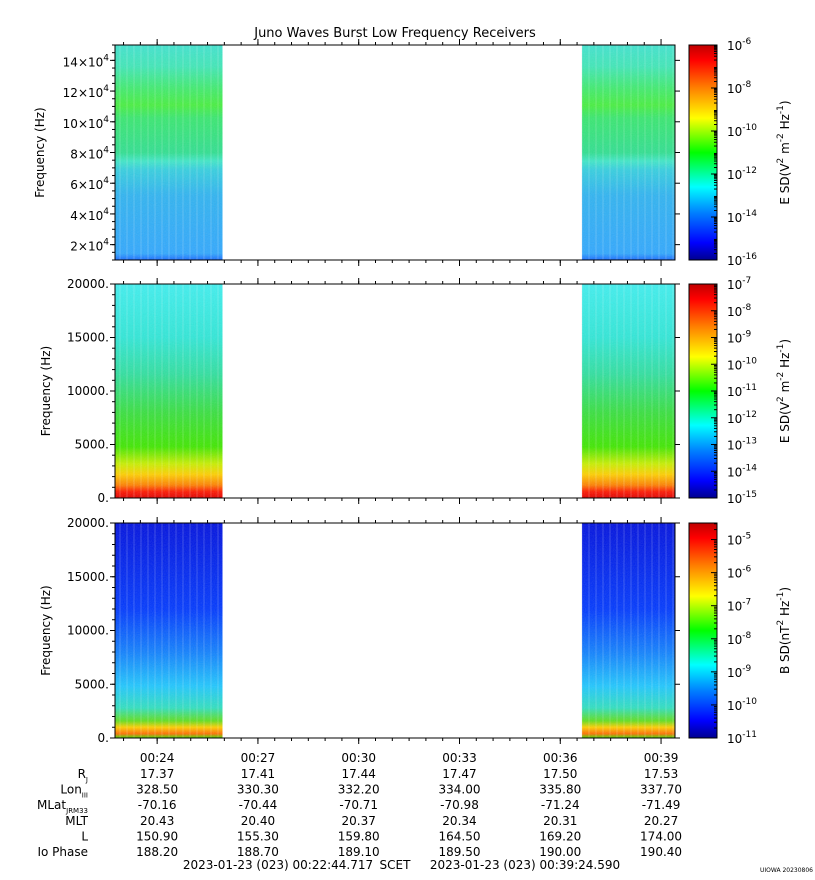 The width and height of the screenshot is (815, 880). I want to click on ephemeris-value: -71.49, so click(661, 805).